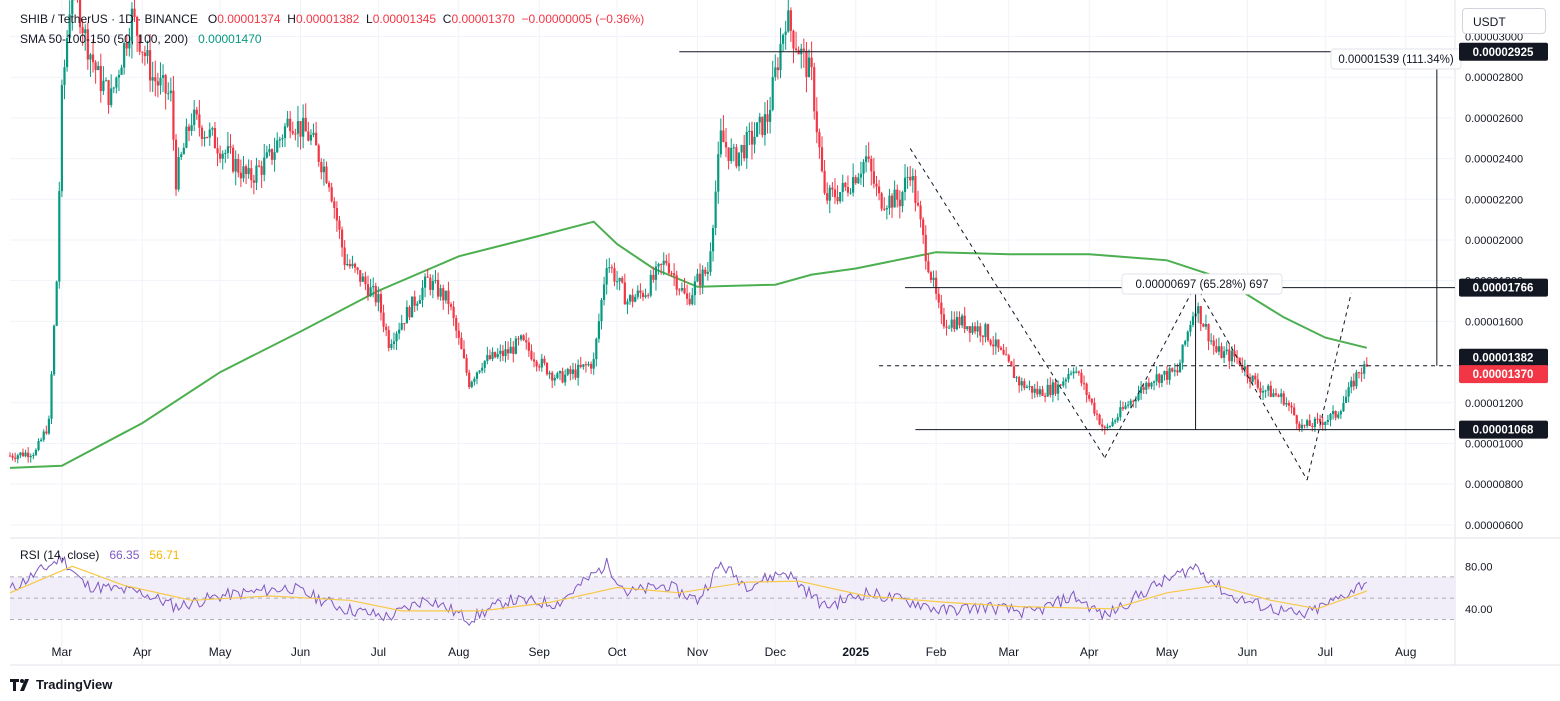  Describe the element at coordinates (447, 19) in the screenshot. I see `close-label: C` at that location.